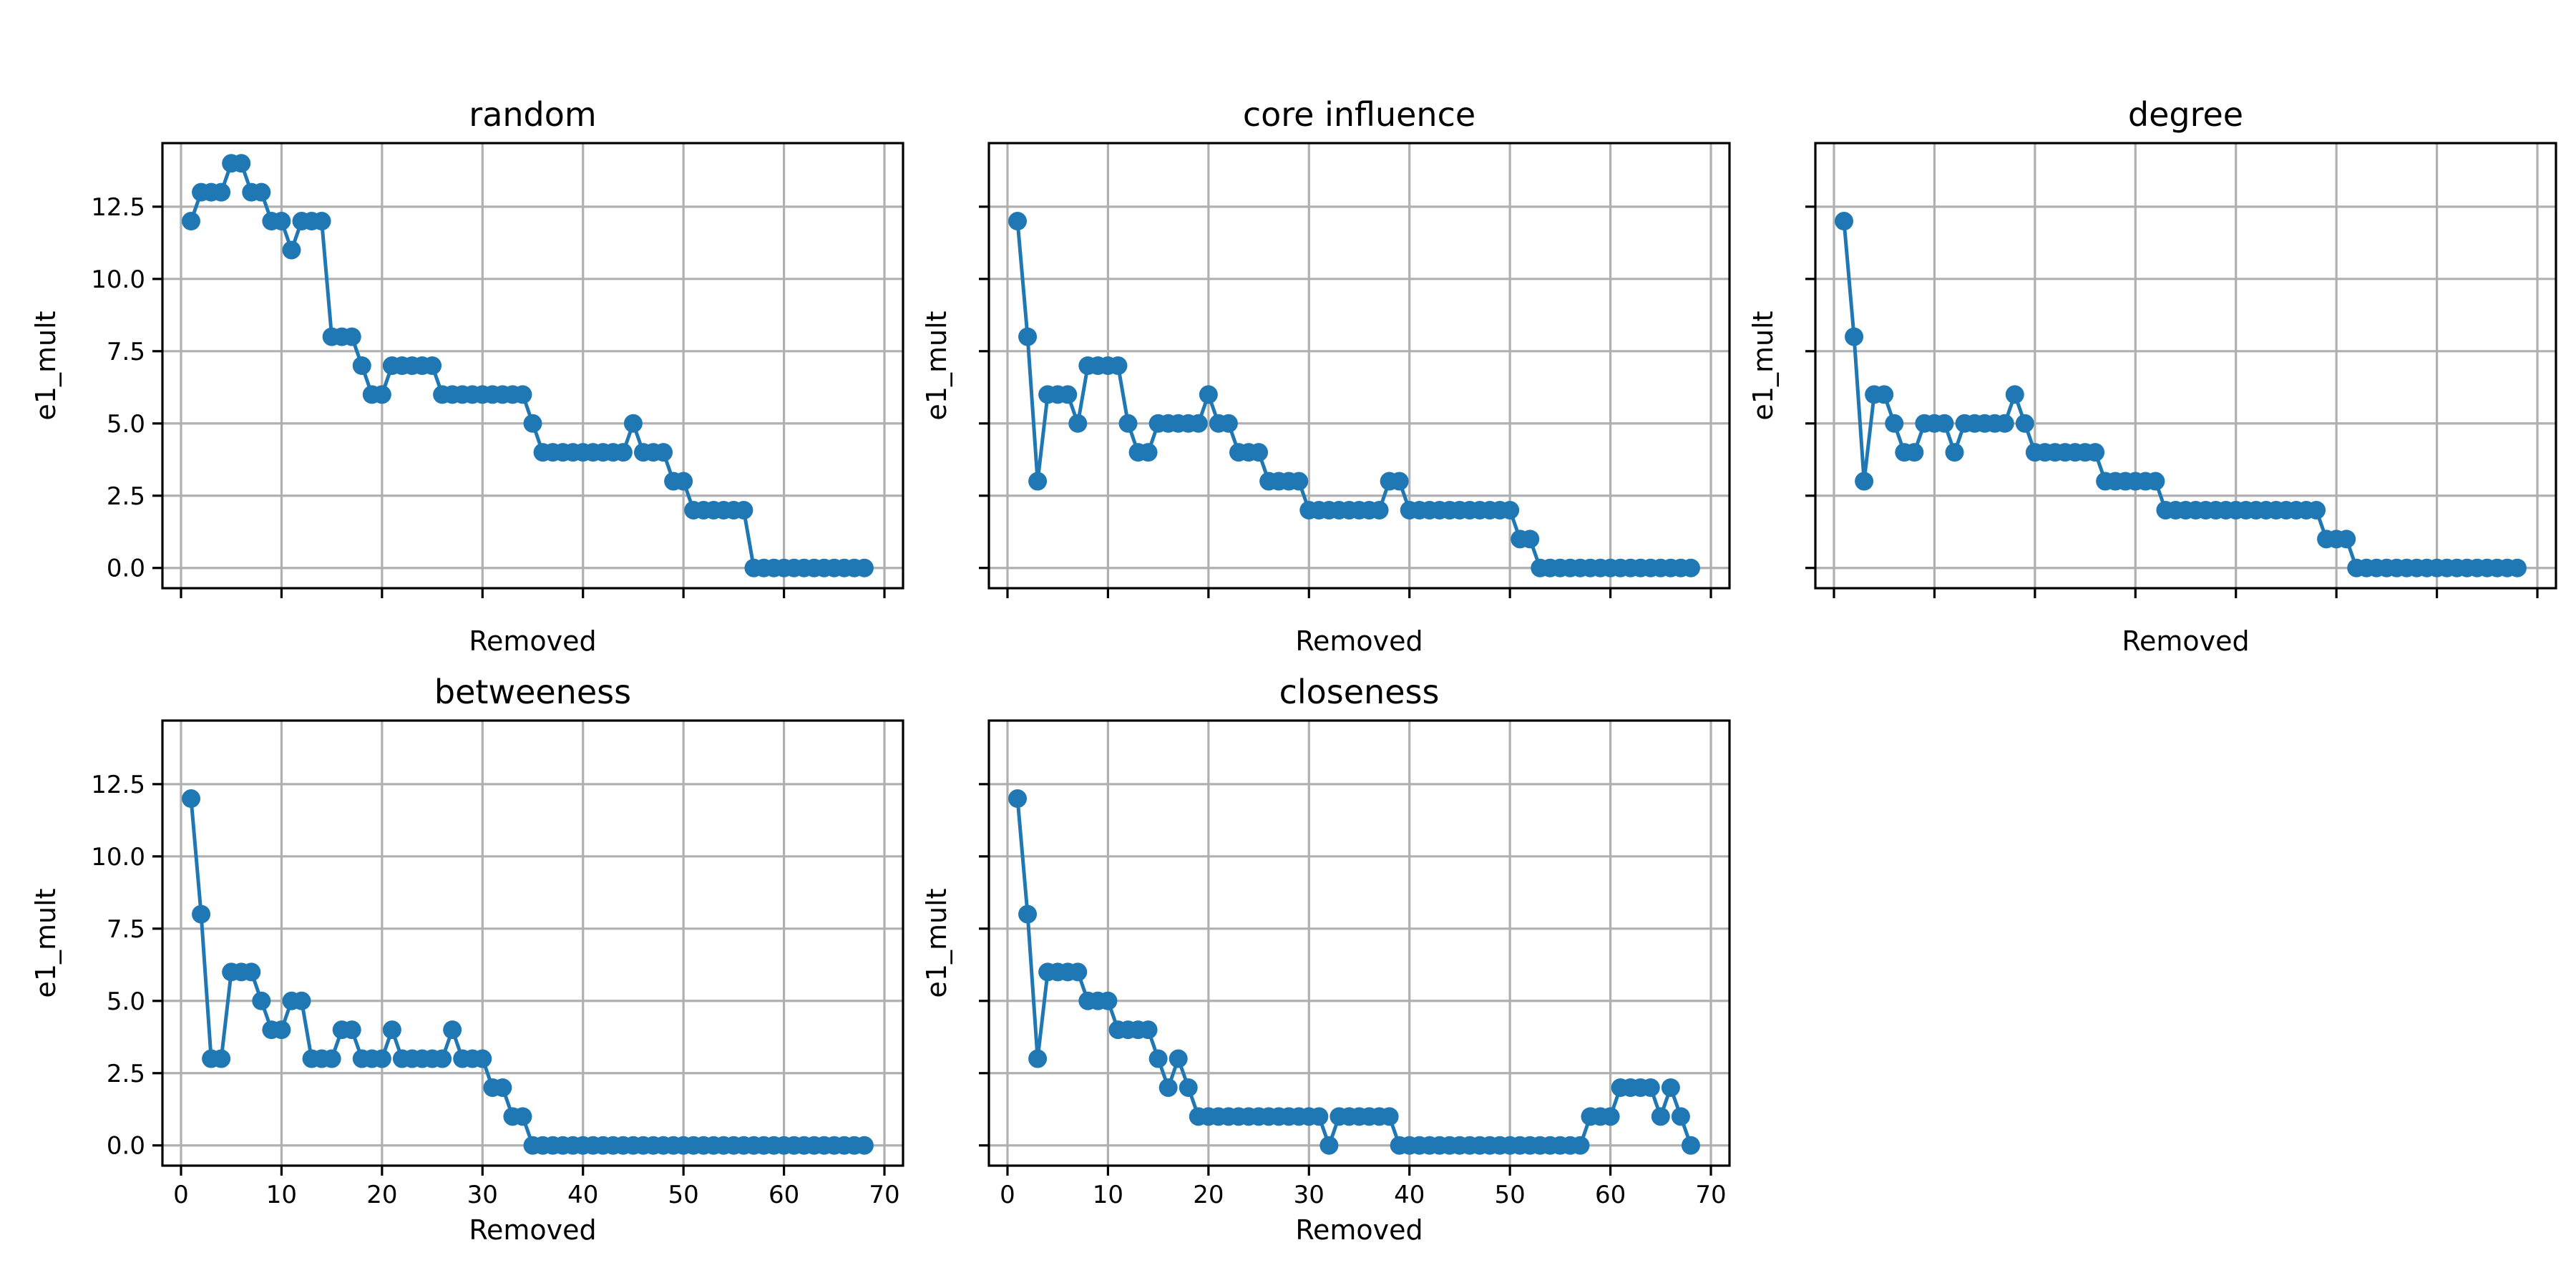 The height and width of the screenshot is (1288, 2576). I want to click on subplot-title: betweeness, so click(532, 692).